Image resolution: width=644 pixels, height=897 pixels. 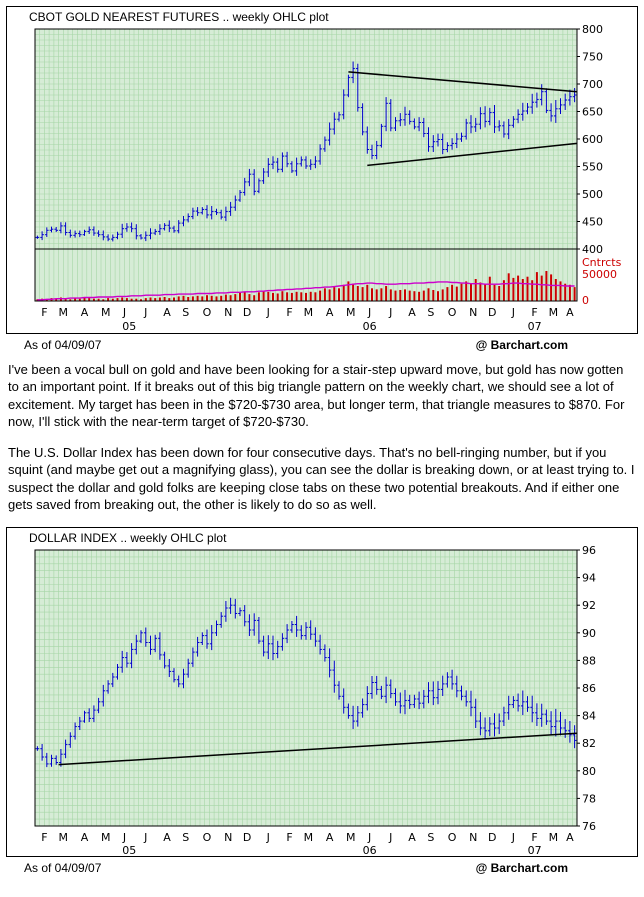 What do you see at coordinates (589, 716) in the screenshot?
I see `svg-text: 84` at bounding box center [589, 716].